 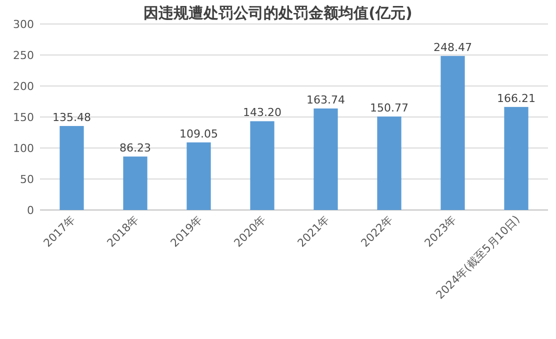 I want to click on data-label: 109.05, so click(x=199, y=133).